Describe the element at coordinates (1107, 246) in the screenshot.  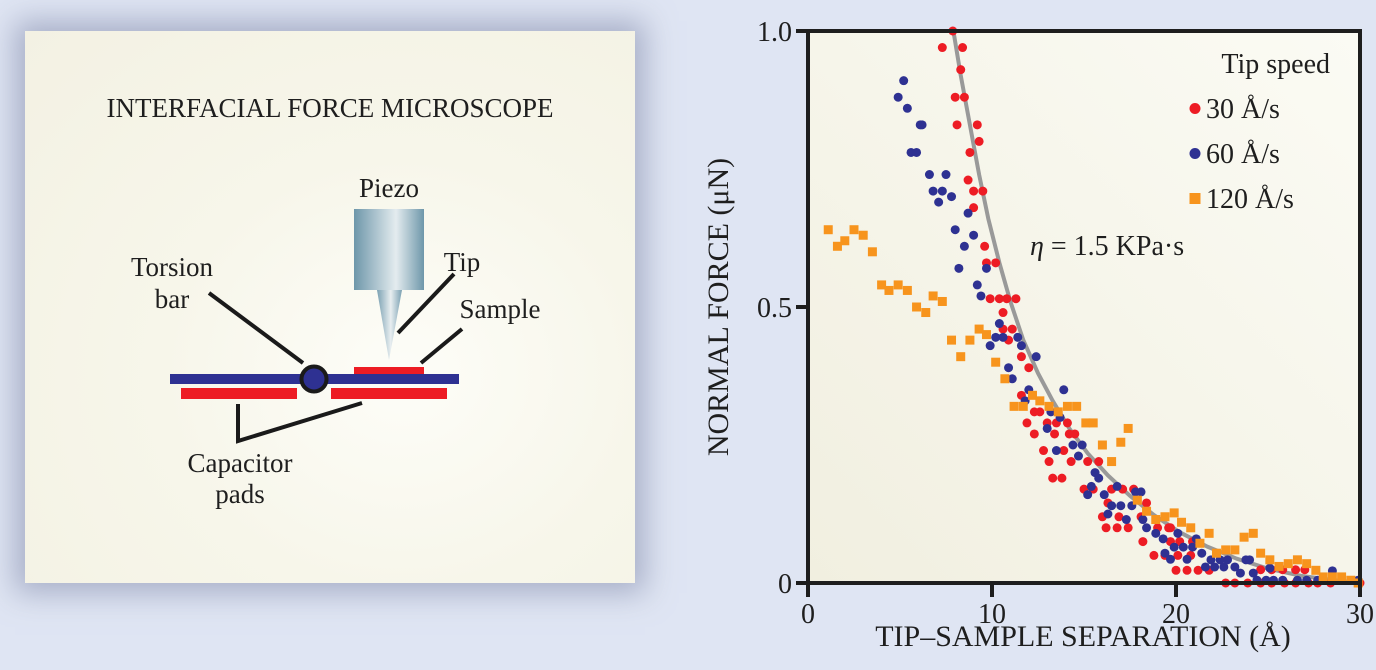
I see `viscosity-annotation: η = 1.5 KPa·s` at that location.